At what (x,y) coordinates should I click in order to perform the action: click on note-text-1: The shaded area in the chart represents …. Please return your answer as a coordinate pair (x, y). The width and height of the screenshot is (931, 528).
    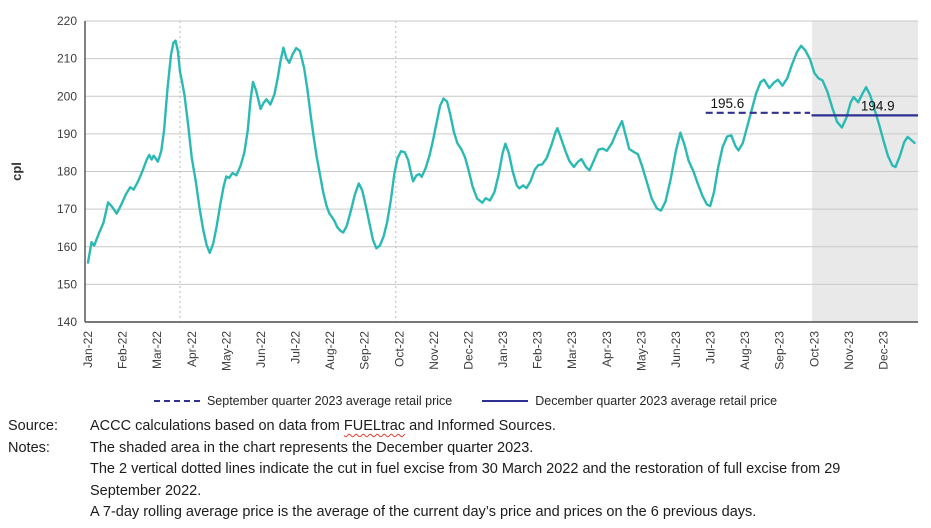
    Looking at the image, I should click on (312, 447).